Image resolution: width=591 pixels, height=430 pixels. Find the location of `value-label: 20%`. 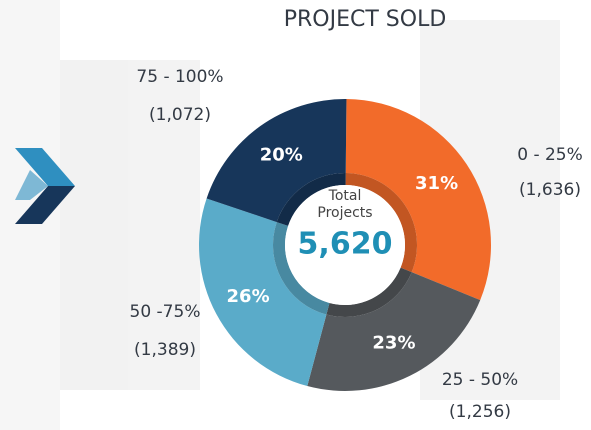

value-label: 20% is located at coordinates (281, 154).